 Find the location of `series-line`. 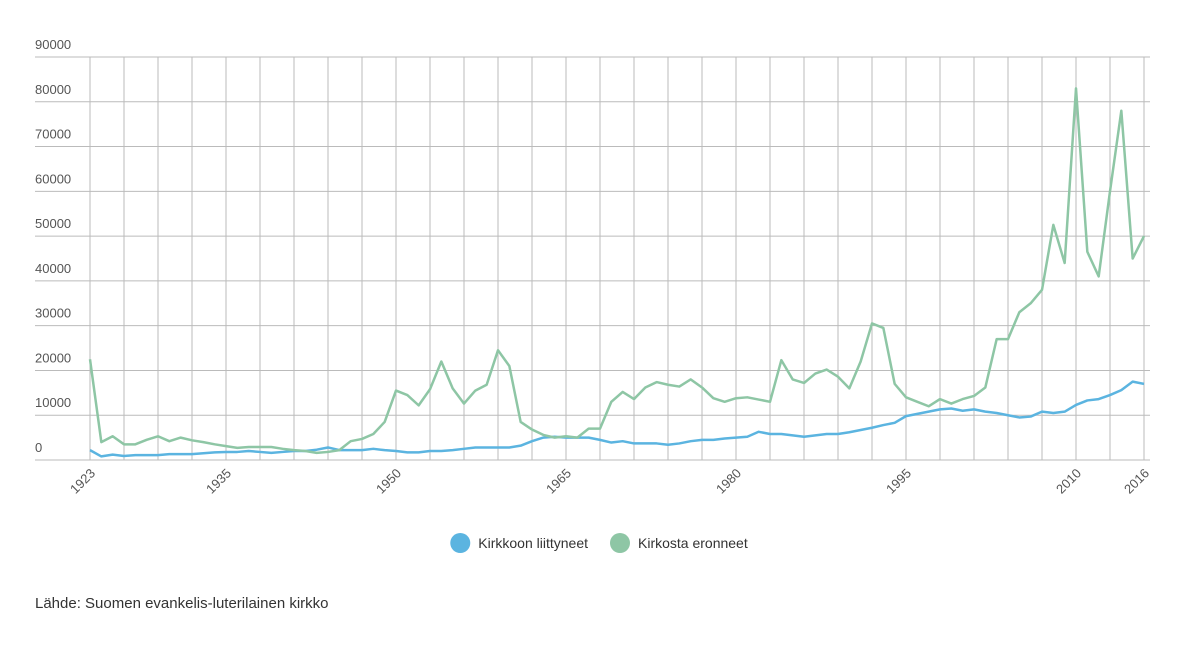

series-line is located at coordinates (617, 419).